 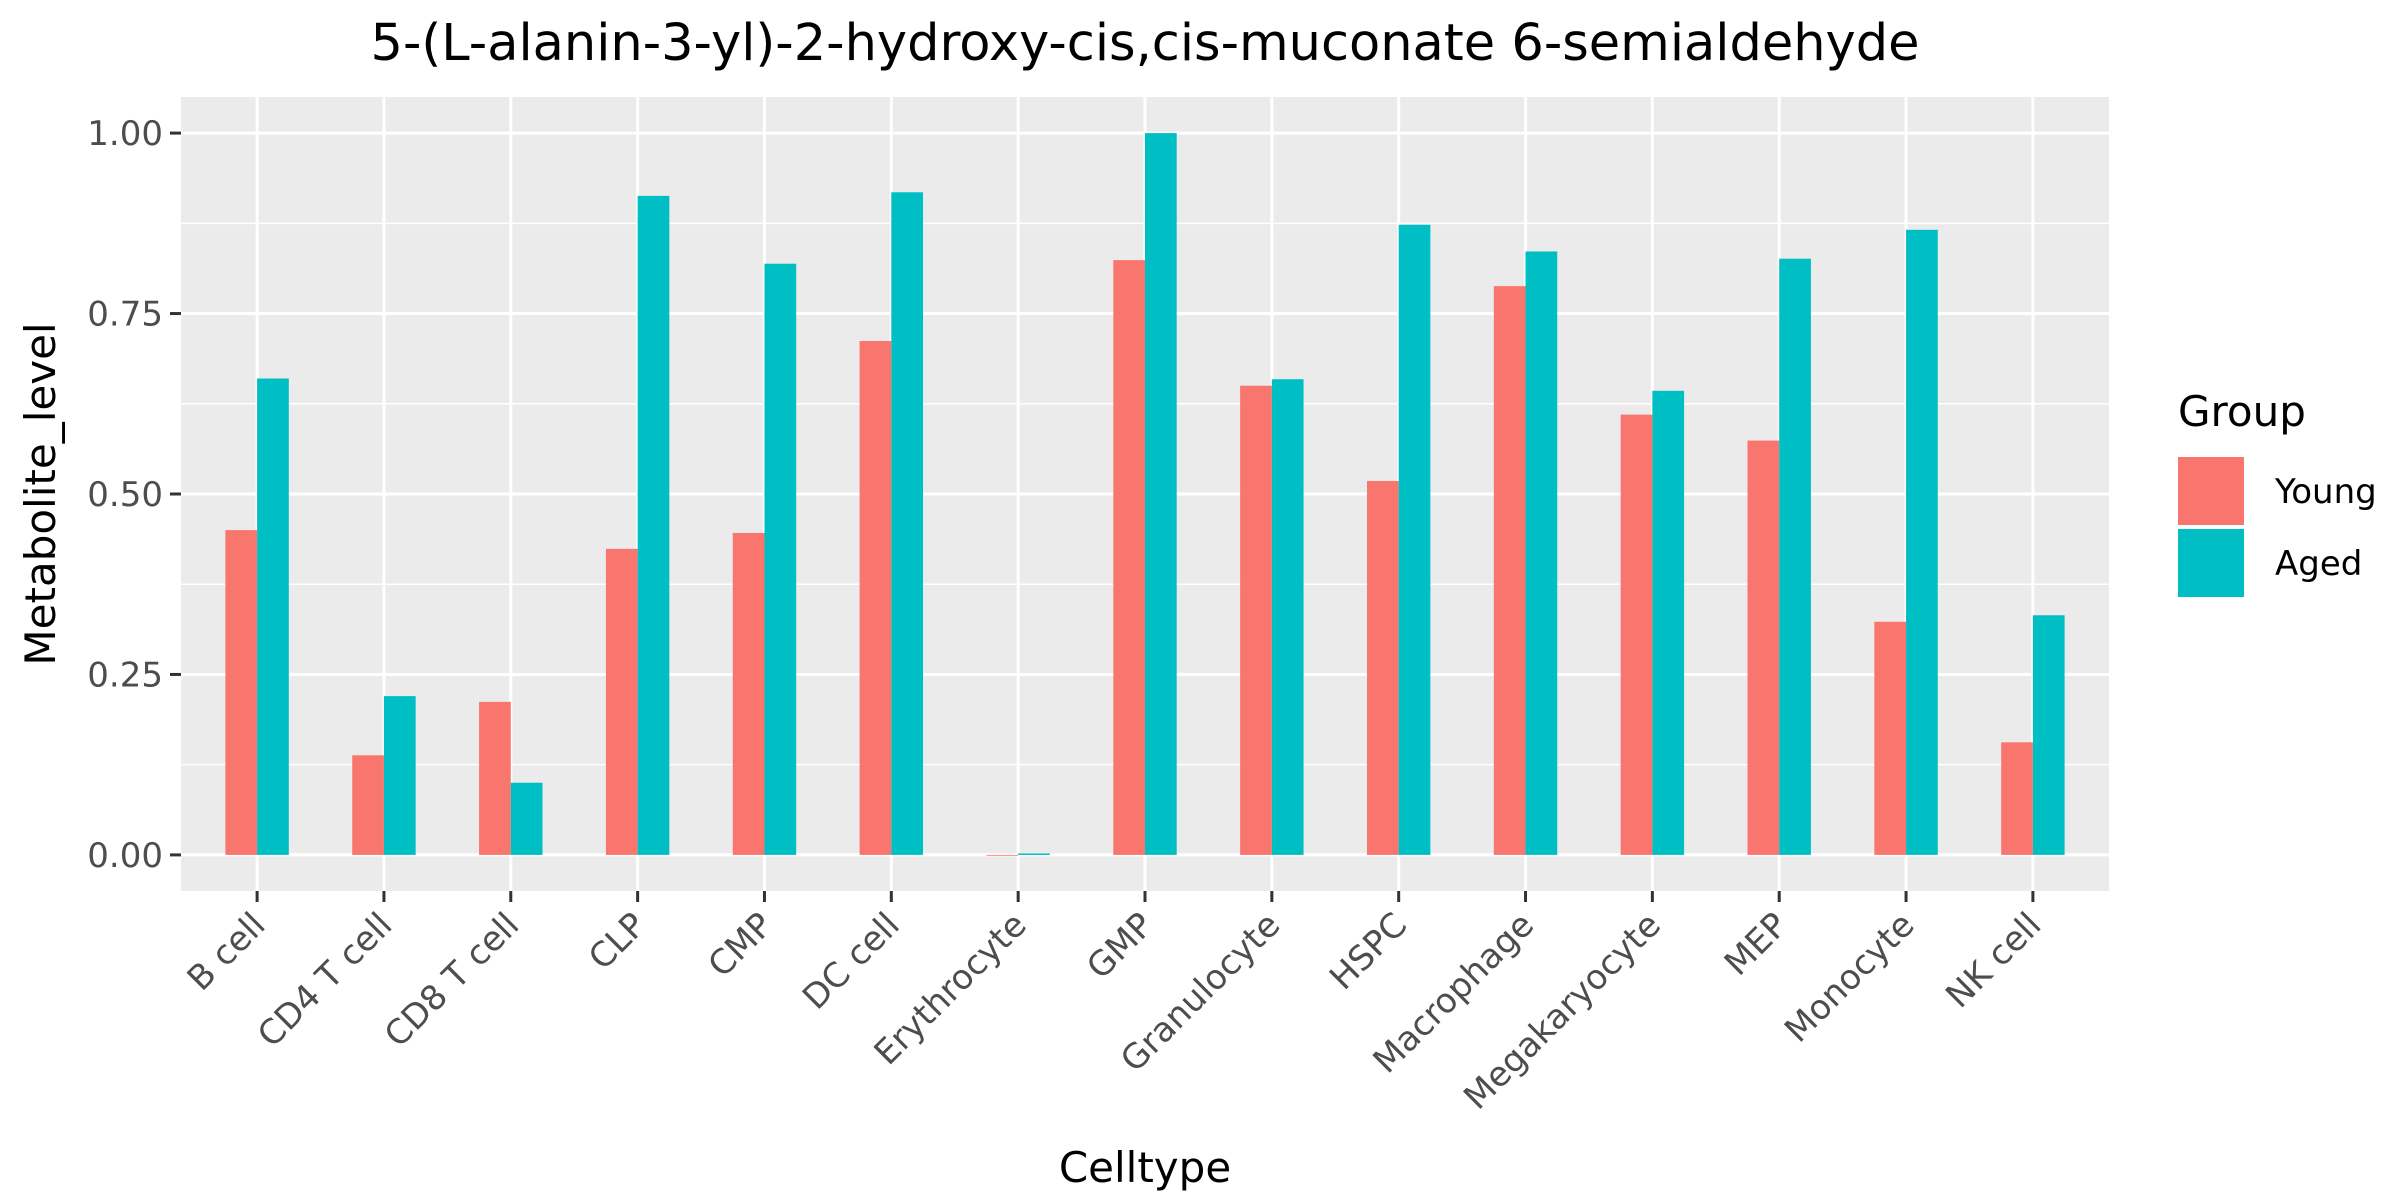 I want to click on x-tick-label: DC cell, so click(x=851, y=961).